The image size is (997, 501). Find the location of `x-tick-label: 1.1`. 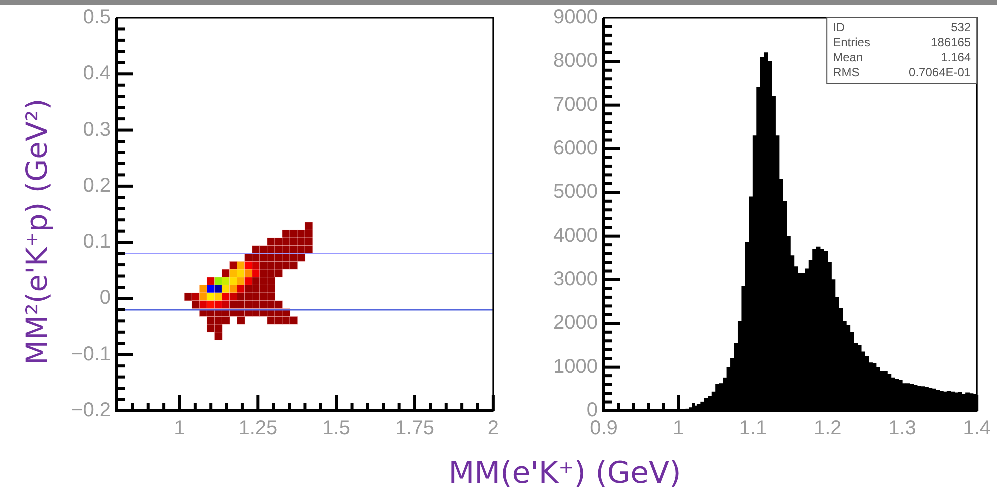

x-tick-label: 1.1 is located at coordinates (753, 429).